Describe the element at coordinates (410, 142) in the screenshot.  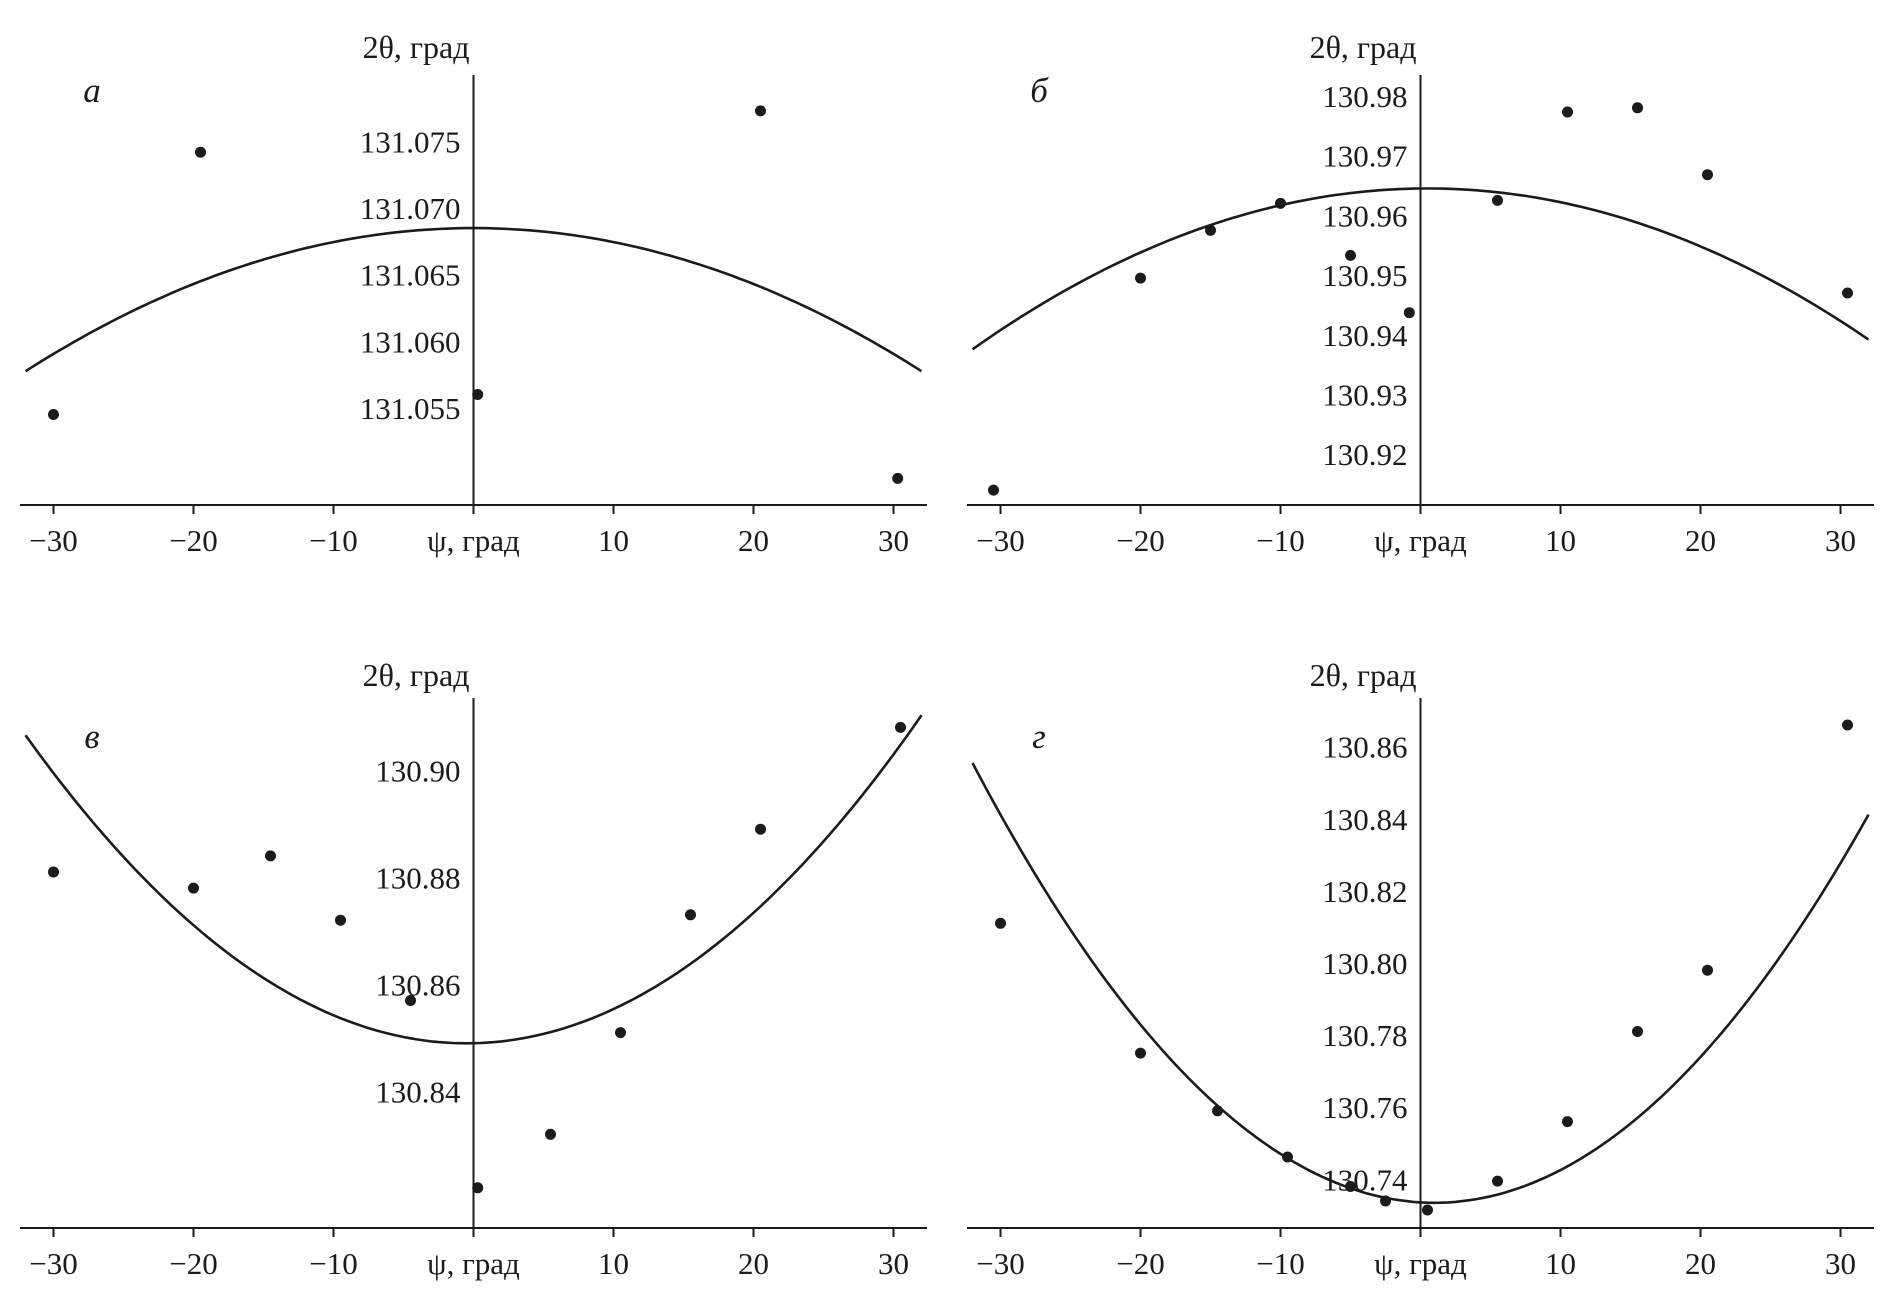
I see `y-tick-label: 131.075` at that location.